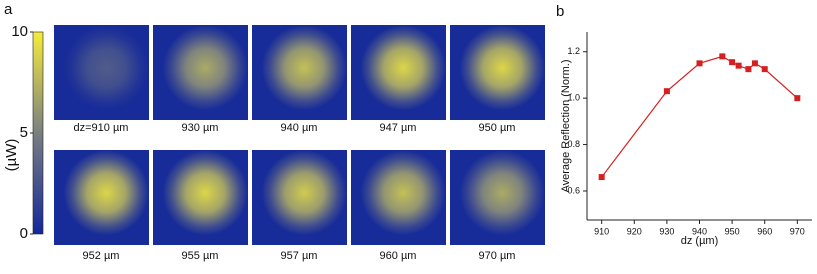  I want to click on y-tick-label: 0.8, so click(573, 144).